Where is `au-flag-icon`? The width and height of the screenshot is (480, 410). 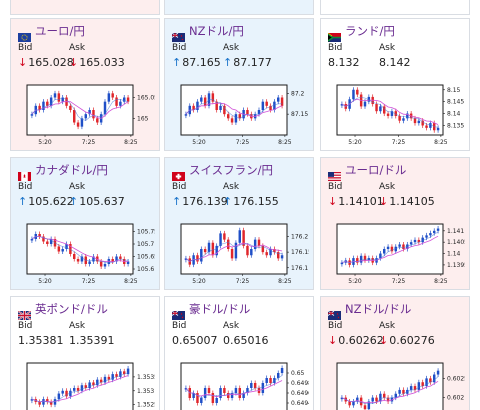
au-flag-icon is located at coordinates (178, 312).